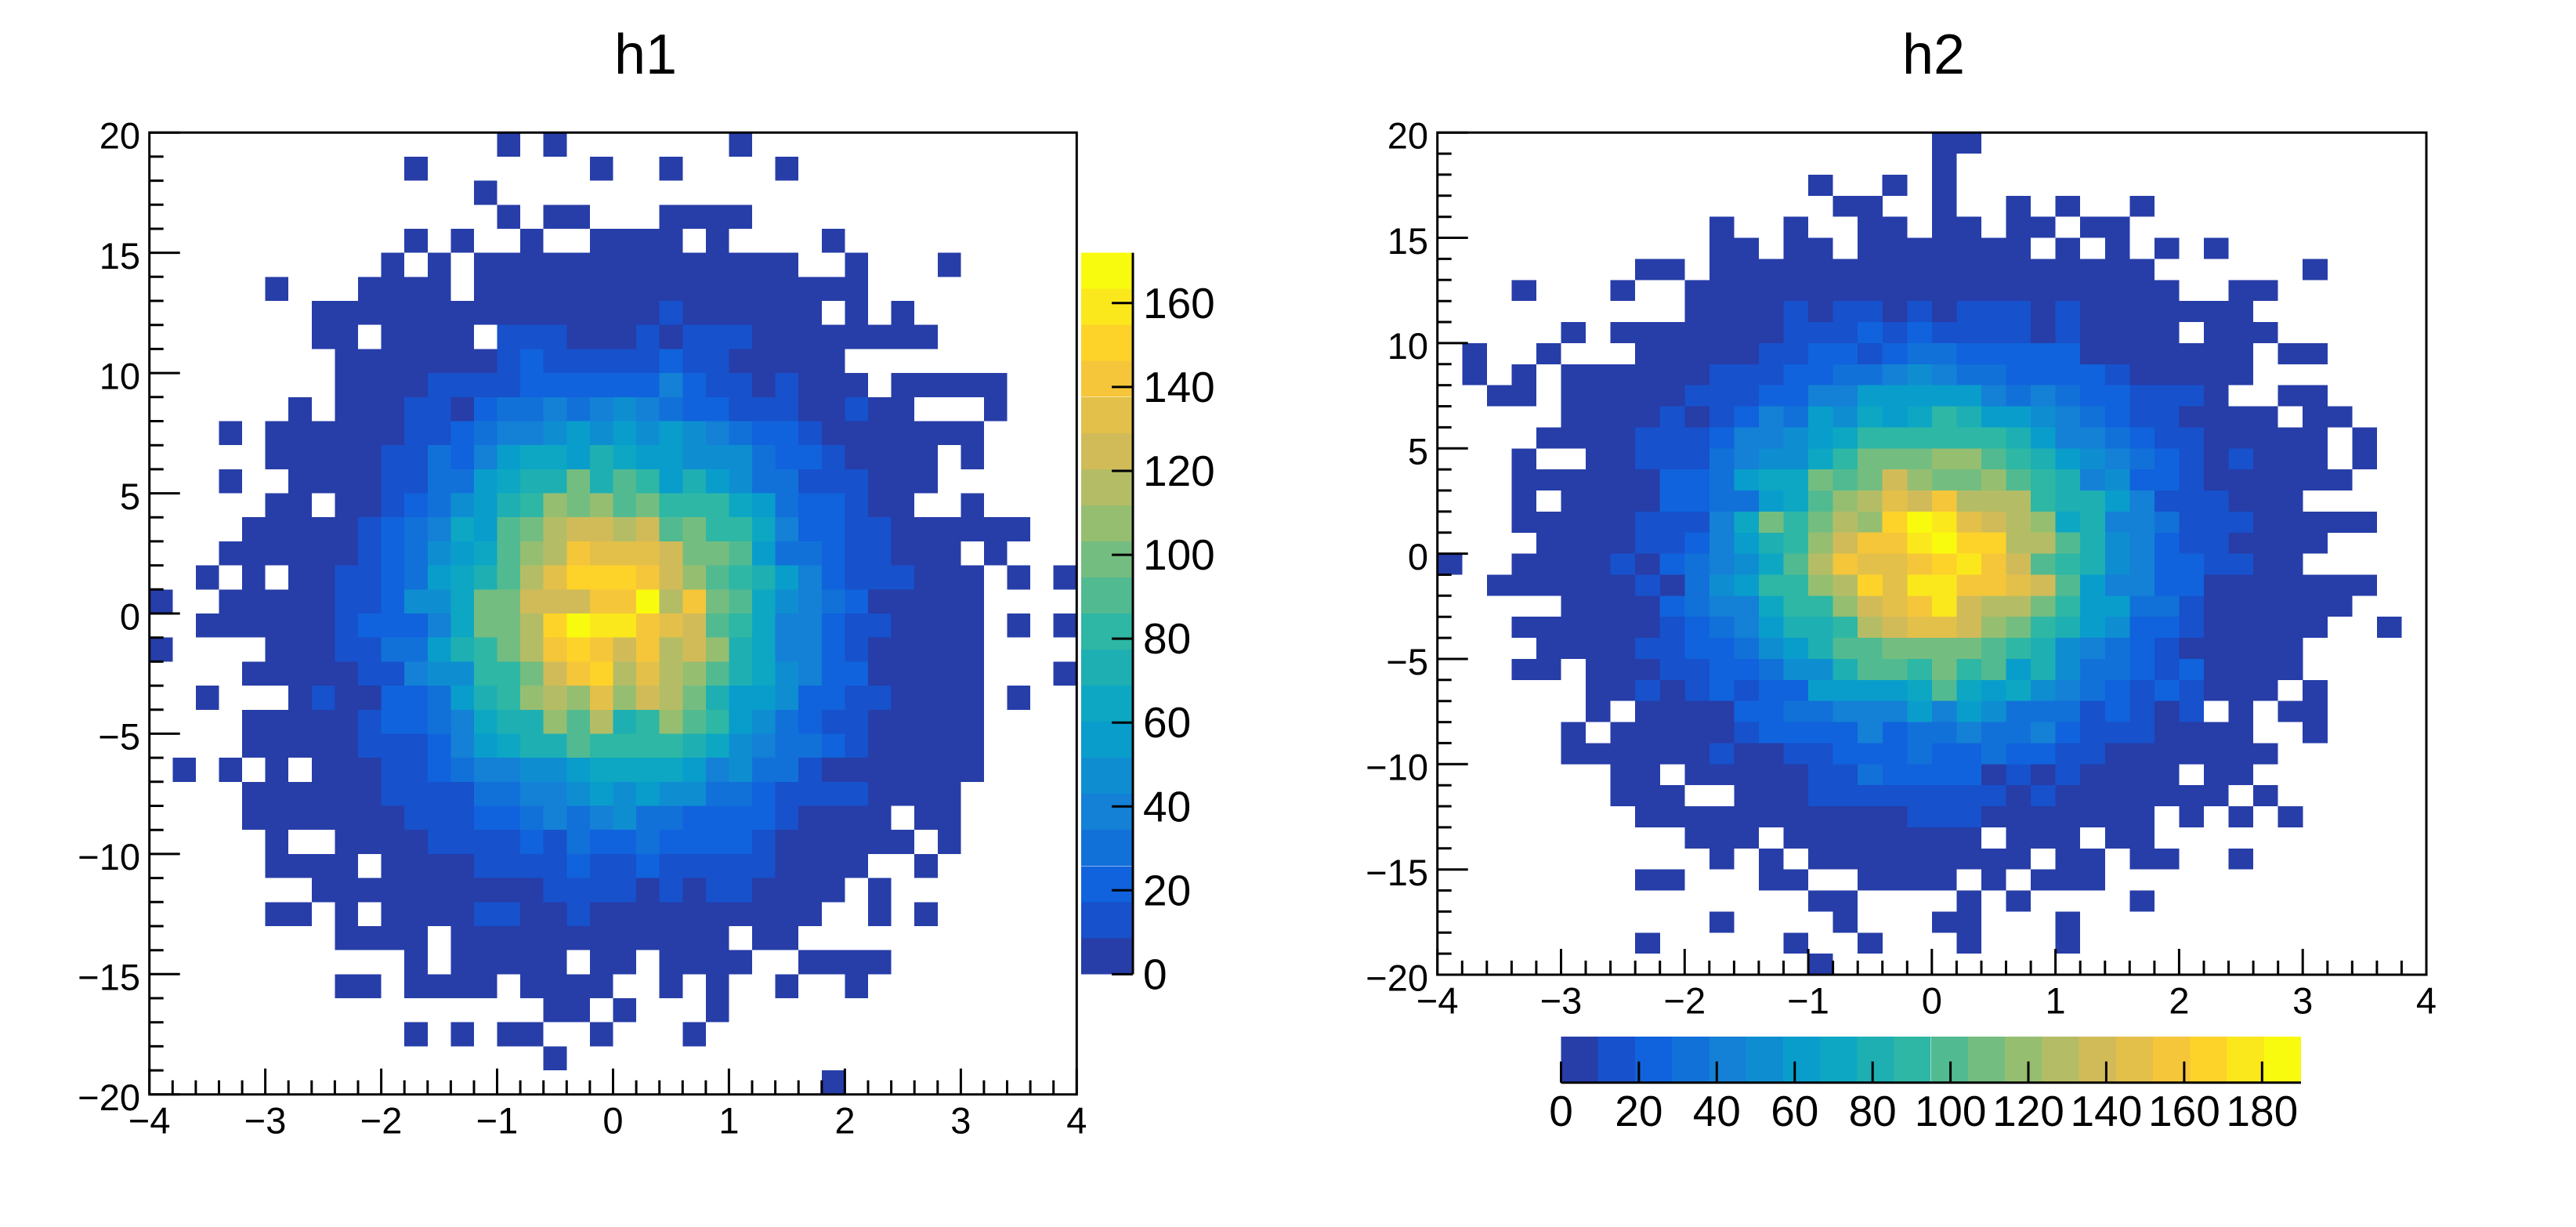 Image resolution: width=2576 pixels, height=1227 pixels. Describe the element at coordinates (646, 55) in the screenshot. I see `svg-text: h1` at that location.